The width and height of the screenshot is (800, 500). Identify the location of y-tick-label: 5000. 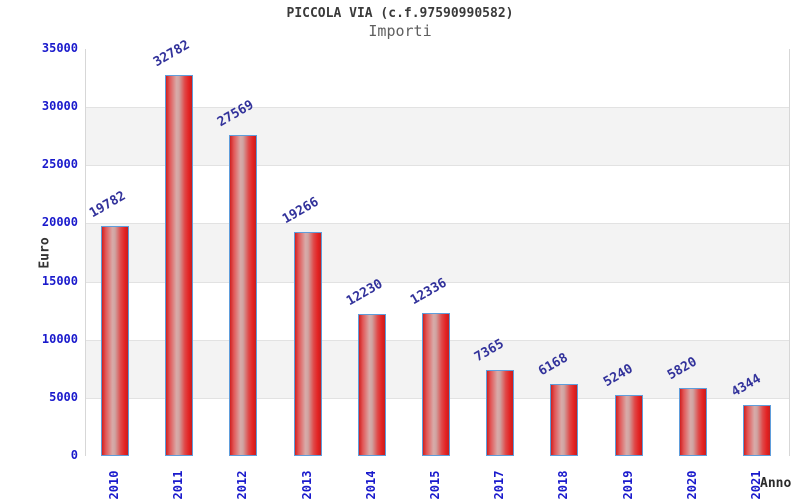
(63, 396).